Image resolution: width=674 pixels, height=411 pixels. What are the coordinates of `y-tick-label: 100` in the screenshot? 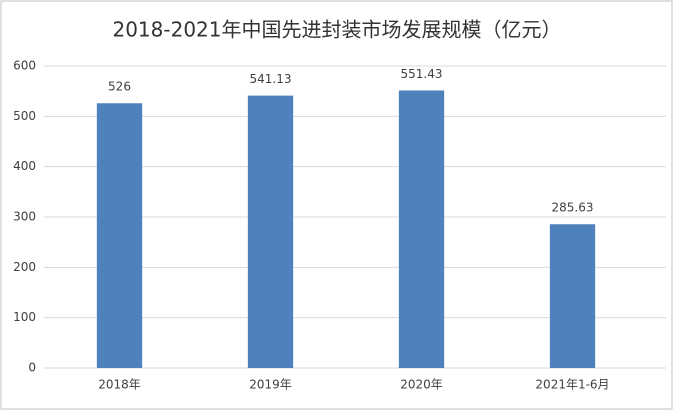 It's located at (24, 317).